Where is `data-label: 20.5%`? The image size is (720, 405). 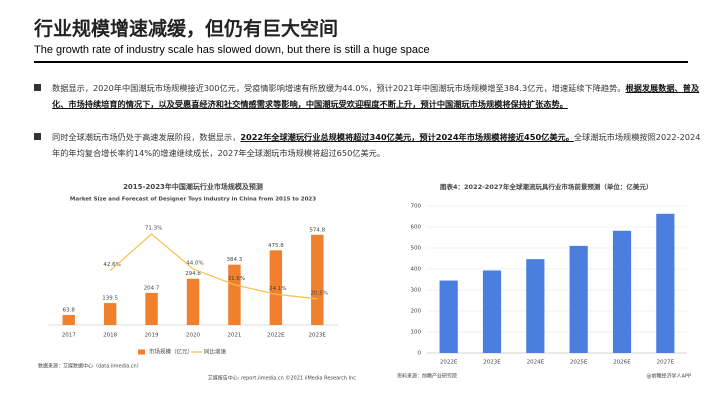
data-label: 20.5% is located at coordinates (319, 293).